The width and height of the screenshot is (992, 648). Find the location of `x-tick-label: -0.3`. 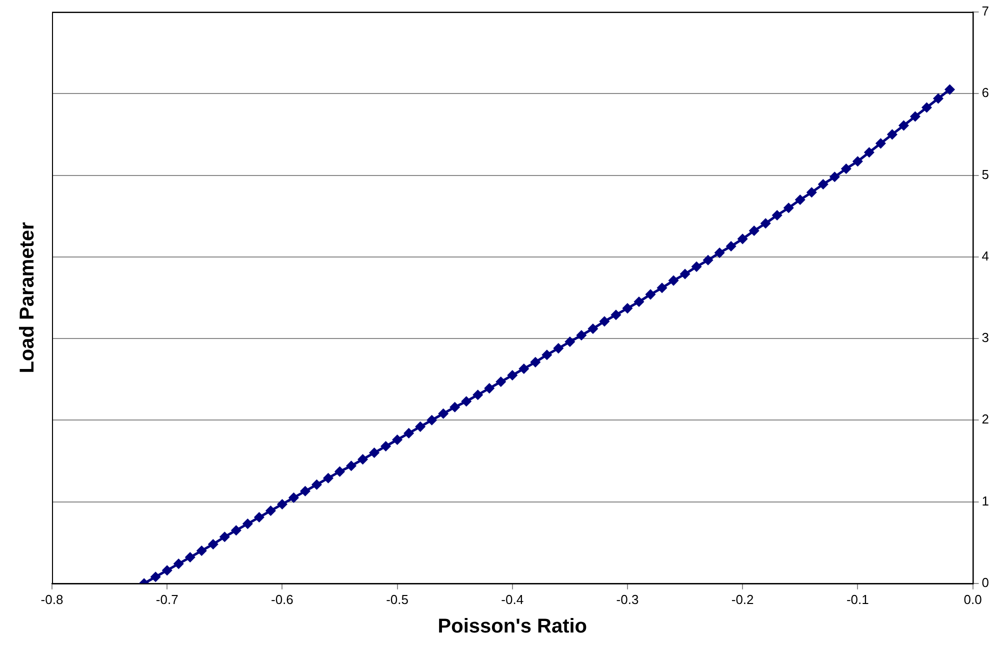

x-tick-label: -0.3 is located at coordinates (627, 599).